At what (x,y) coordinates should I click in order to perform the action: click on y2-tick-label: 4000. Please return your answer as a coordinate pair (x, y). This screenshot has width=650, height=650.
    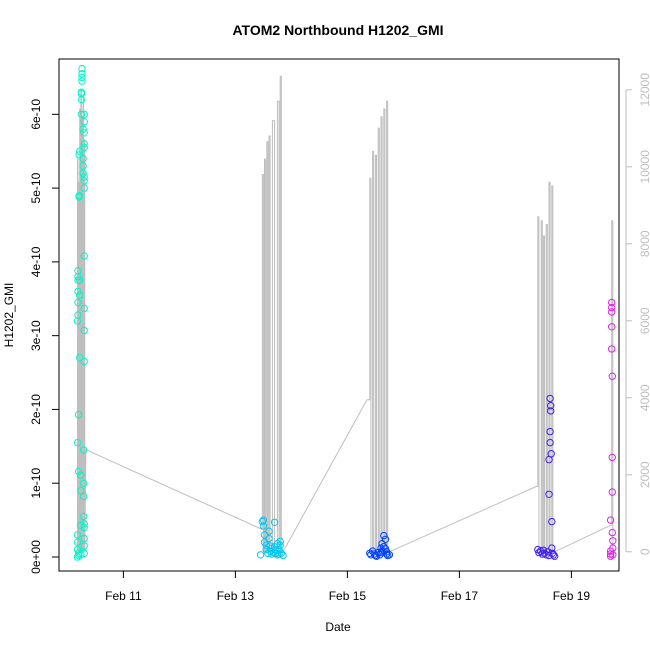
    Looking at the image, I should click on (644, 397).